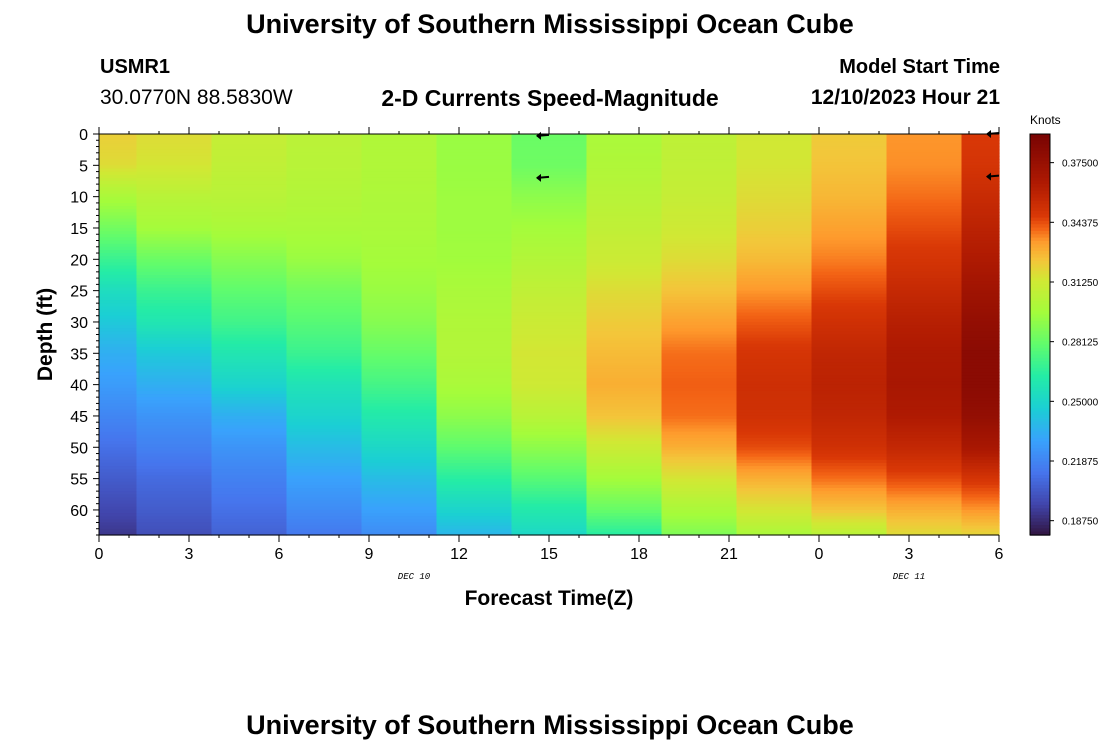 The width and height of the screenshot is (1100, 750). I want to click on y-tick-label: 50, so click(79, 448).